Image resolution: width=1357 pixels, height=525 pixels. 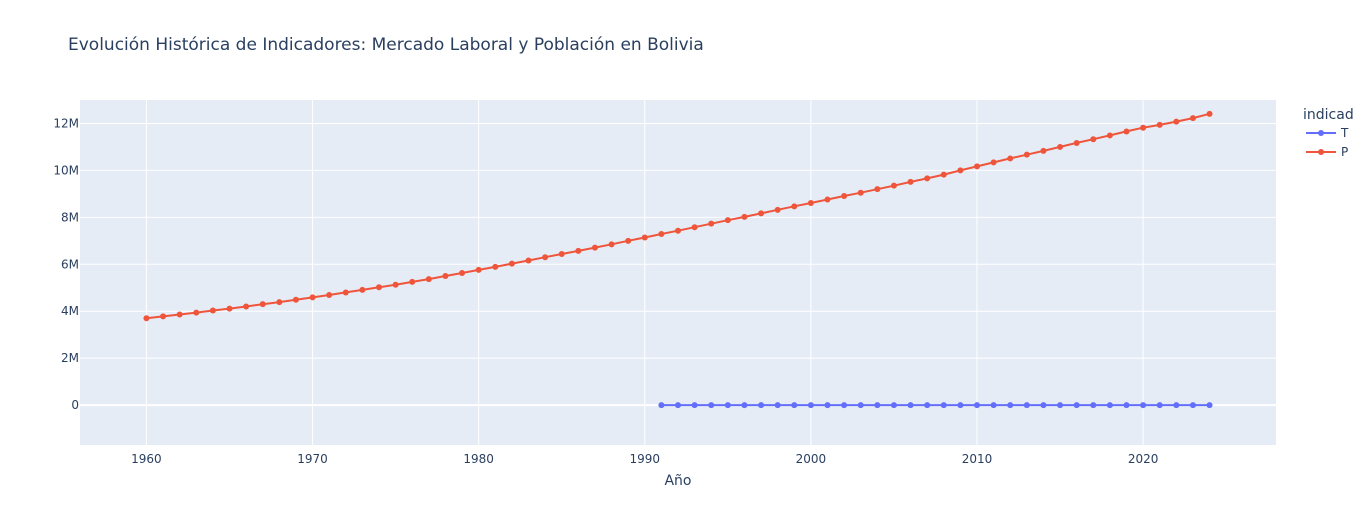 I want to click on legend-item: P, so click(x=1327, y=152).